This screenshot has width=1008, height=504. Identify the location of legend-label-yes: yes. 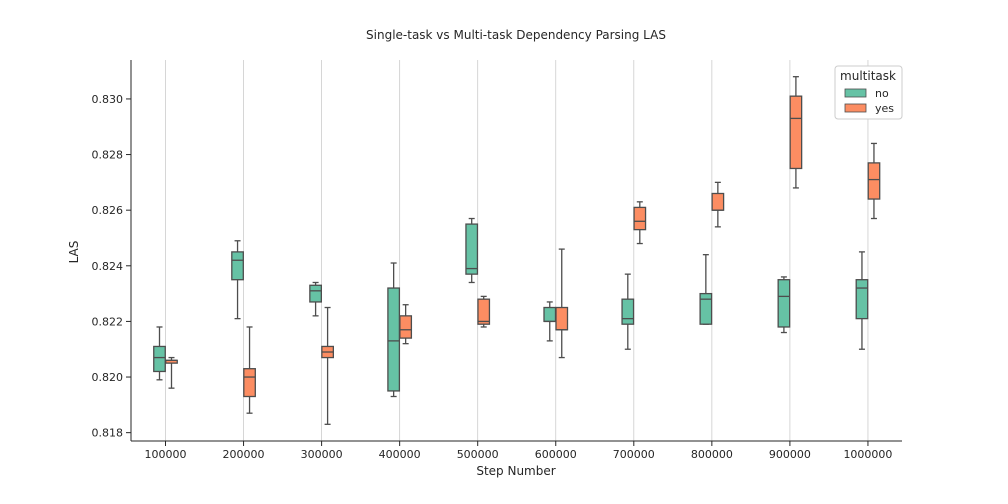
(884, 108).